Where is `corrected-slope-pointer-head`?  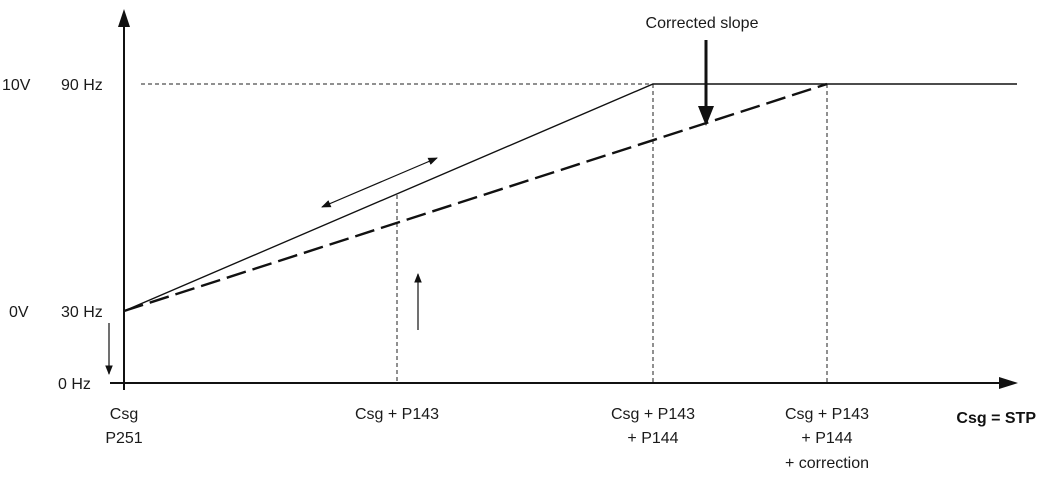 corrected-slope-pointer-head is located at coordinates (706, 116).